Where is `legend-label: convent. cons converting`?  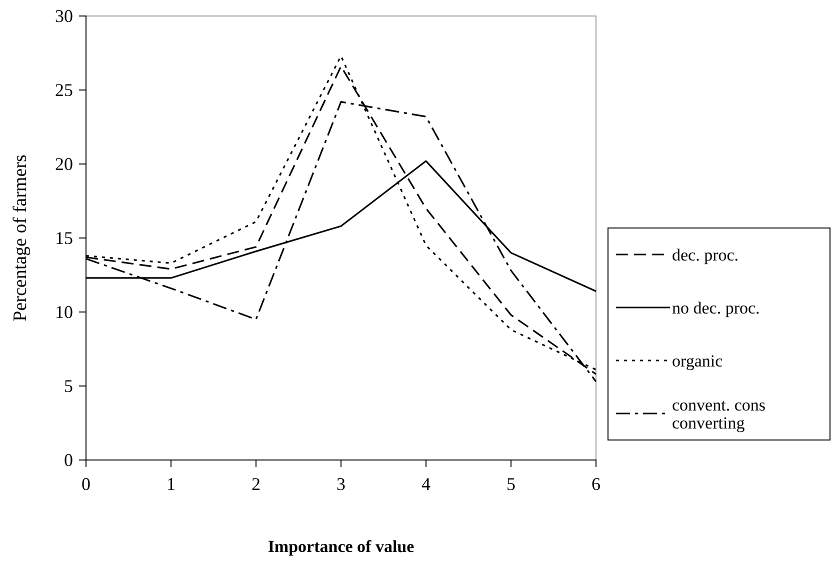 legend-label: convent. cons converting is located at coordinates (719, 414).